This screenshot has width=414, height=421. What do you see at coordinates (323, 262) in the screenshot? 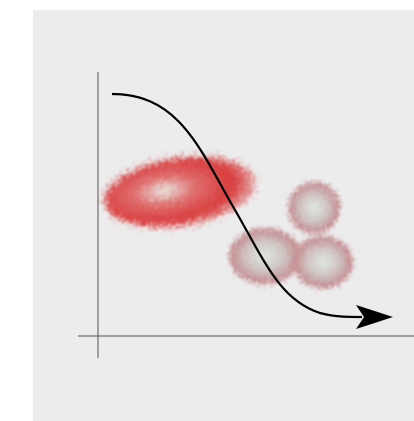
I see `small-bacterium-right` at bounding box center [323, 262].